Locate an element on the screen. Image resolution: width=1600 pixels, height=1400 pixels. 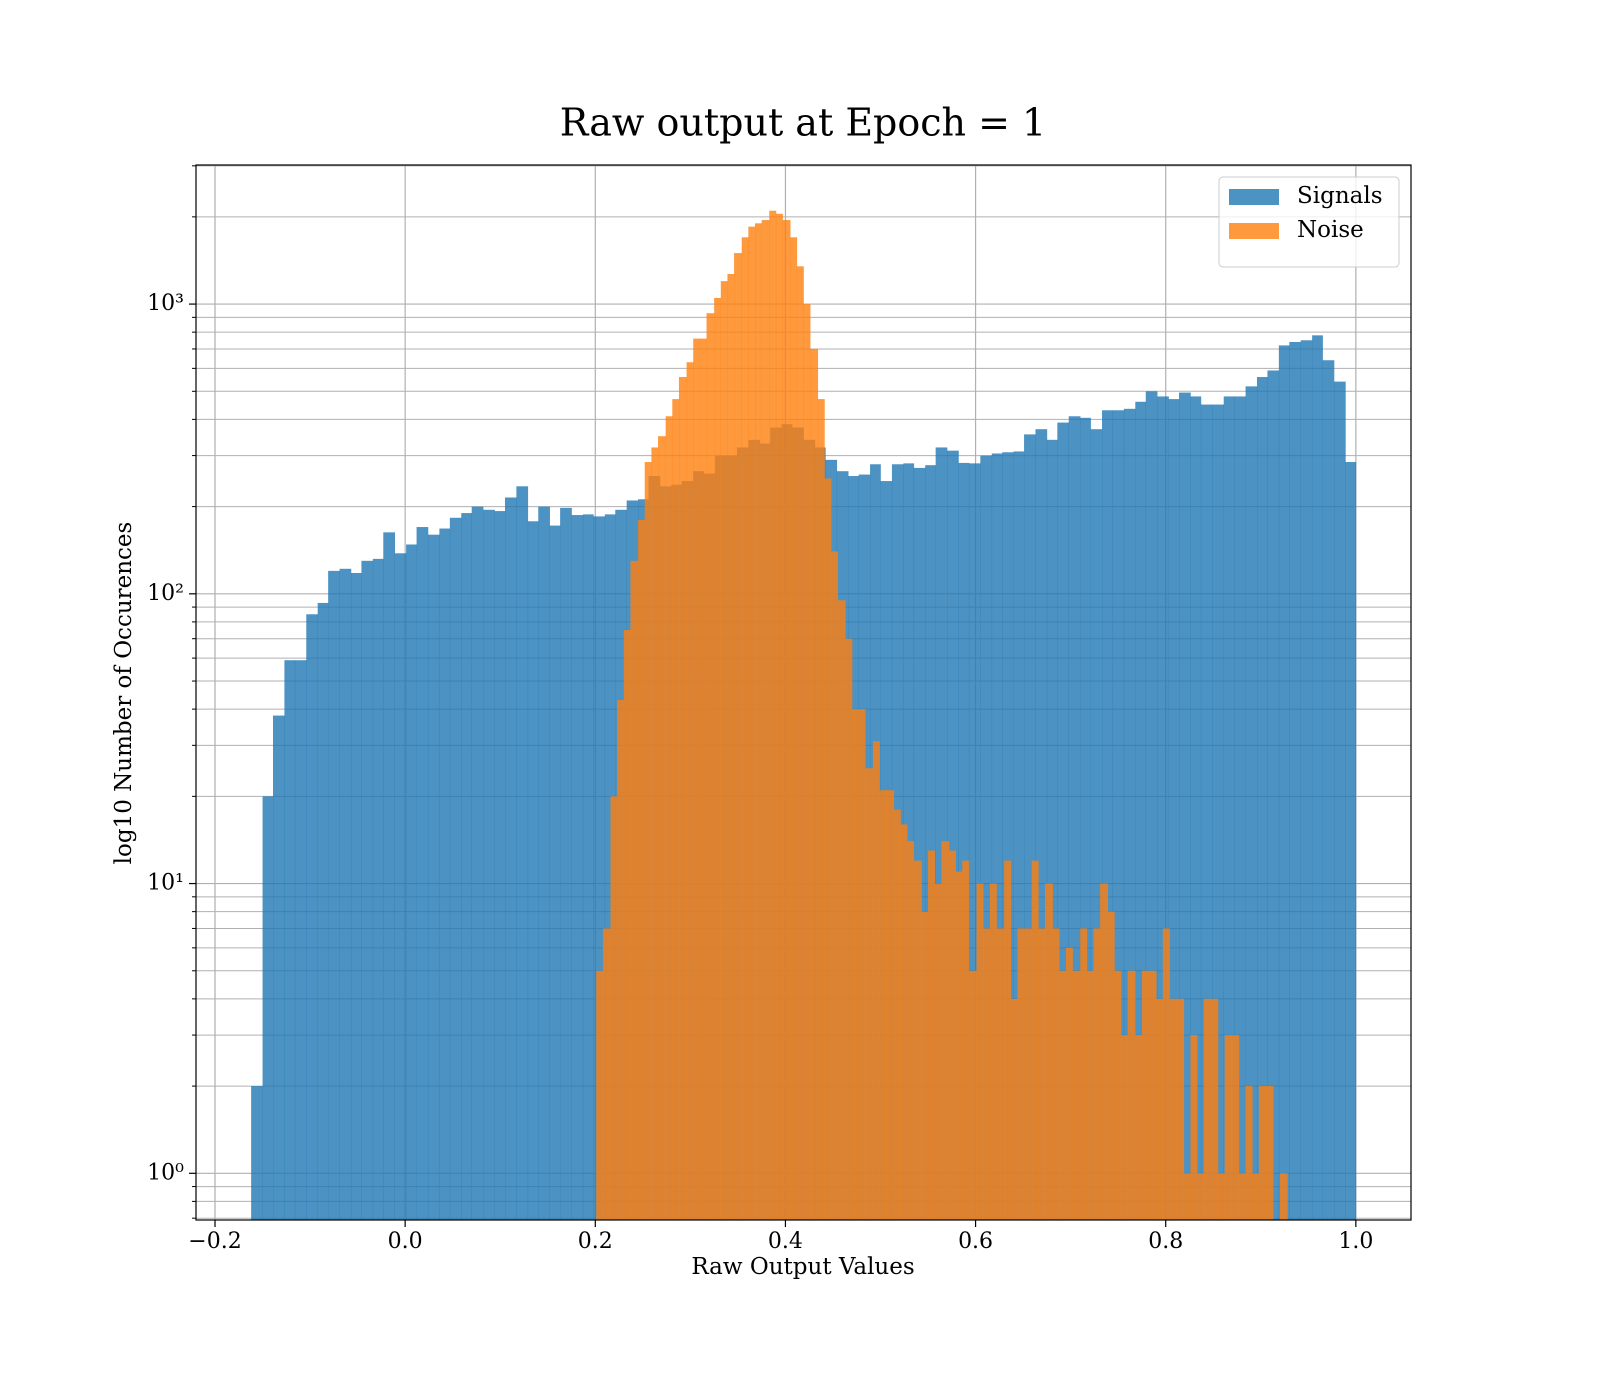
x-tick-label: 0.8 is located at coordinates (1165, 1241).